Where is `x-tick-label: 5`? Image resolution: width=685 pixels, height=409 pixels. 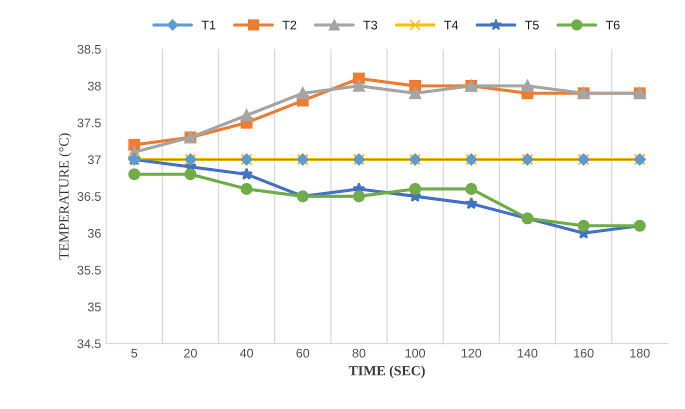 x-tick-label: 5 is located at coordinates (134, 353).